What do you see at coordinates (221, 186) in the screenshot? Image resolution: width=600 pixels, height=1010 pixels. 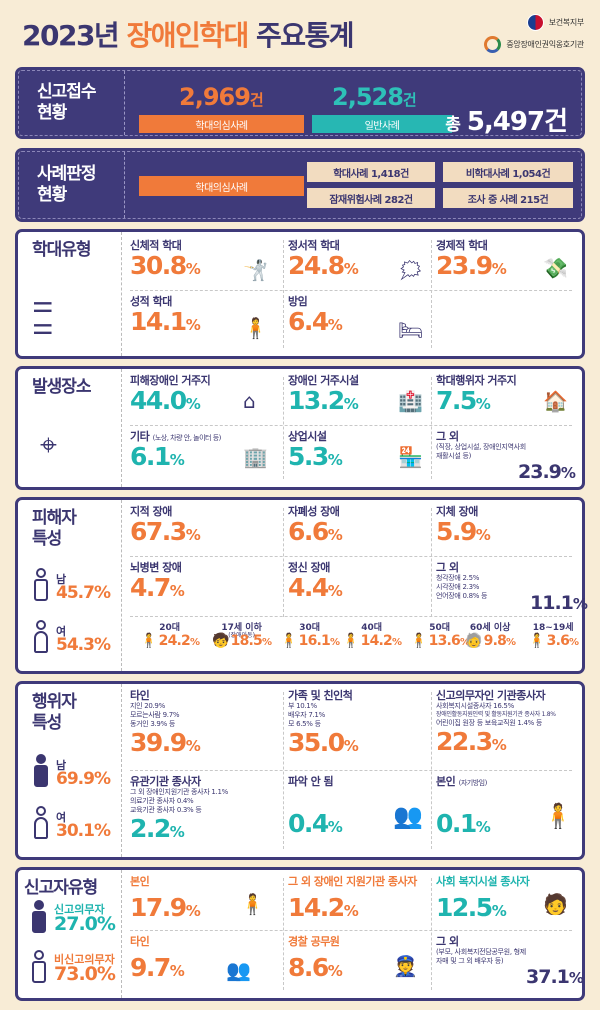 I see `judgment-main-bar: 학대의심사례` at bounding box center [221, 186].